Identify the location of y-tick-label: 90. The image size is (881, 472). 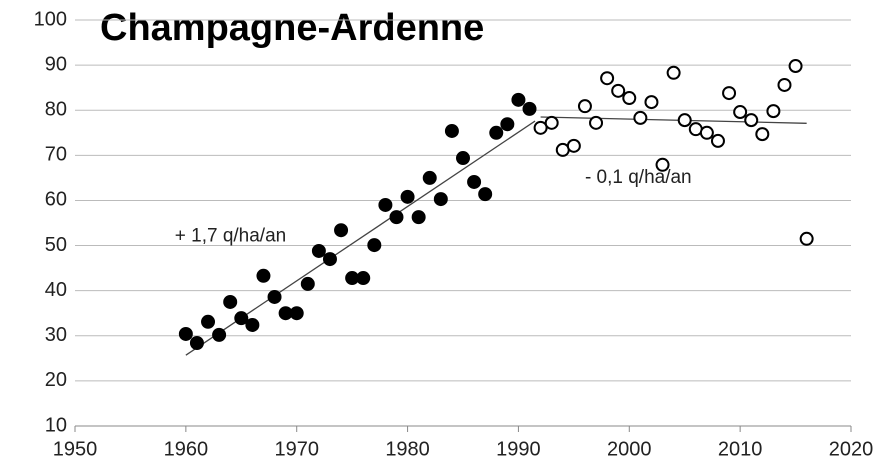
(56, 64).